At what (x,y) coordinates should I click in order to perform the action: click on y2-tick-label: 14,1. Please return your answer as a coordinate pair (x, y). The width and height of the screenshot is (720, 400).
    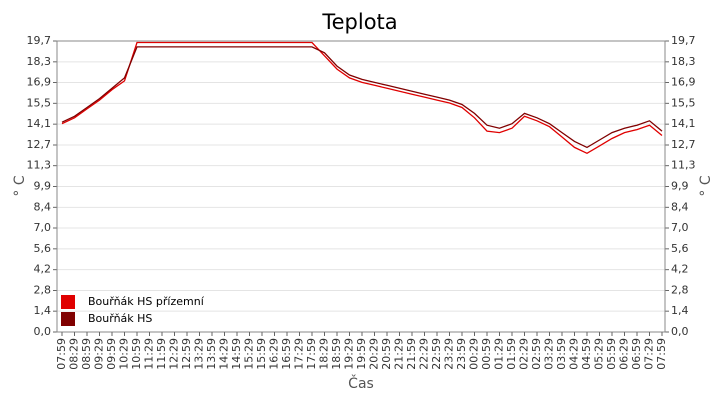
    Looking at the image, I should click on (683, 123).